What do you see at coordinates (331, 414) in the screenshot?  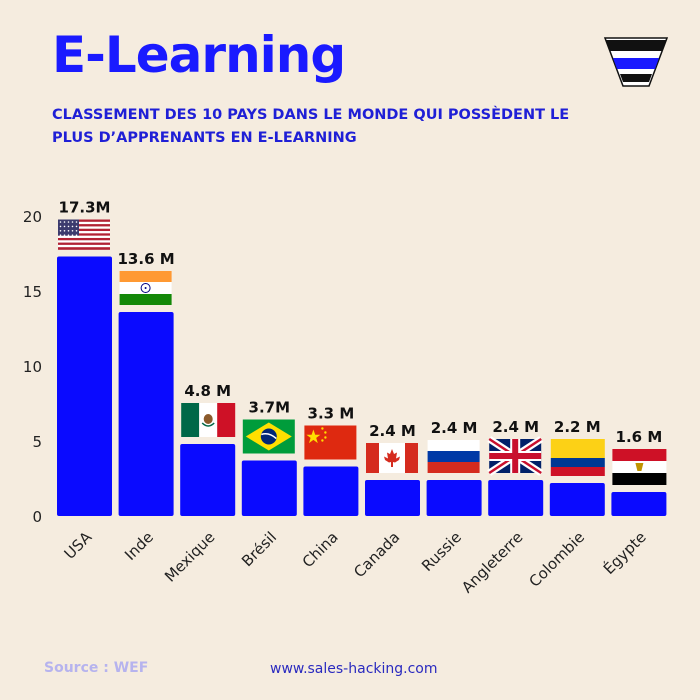 I see `data-label: 3.3 M` at bounding box center [331, 414].